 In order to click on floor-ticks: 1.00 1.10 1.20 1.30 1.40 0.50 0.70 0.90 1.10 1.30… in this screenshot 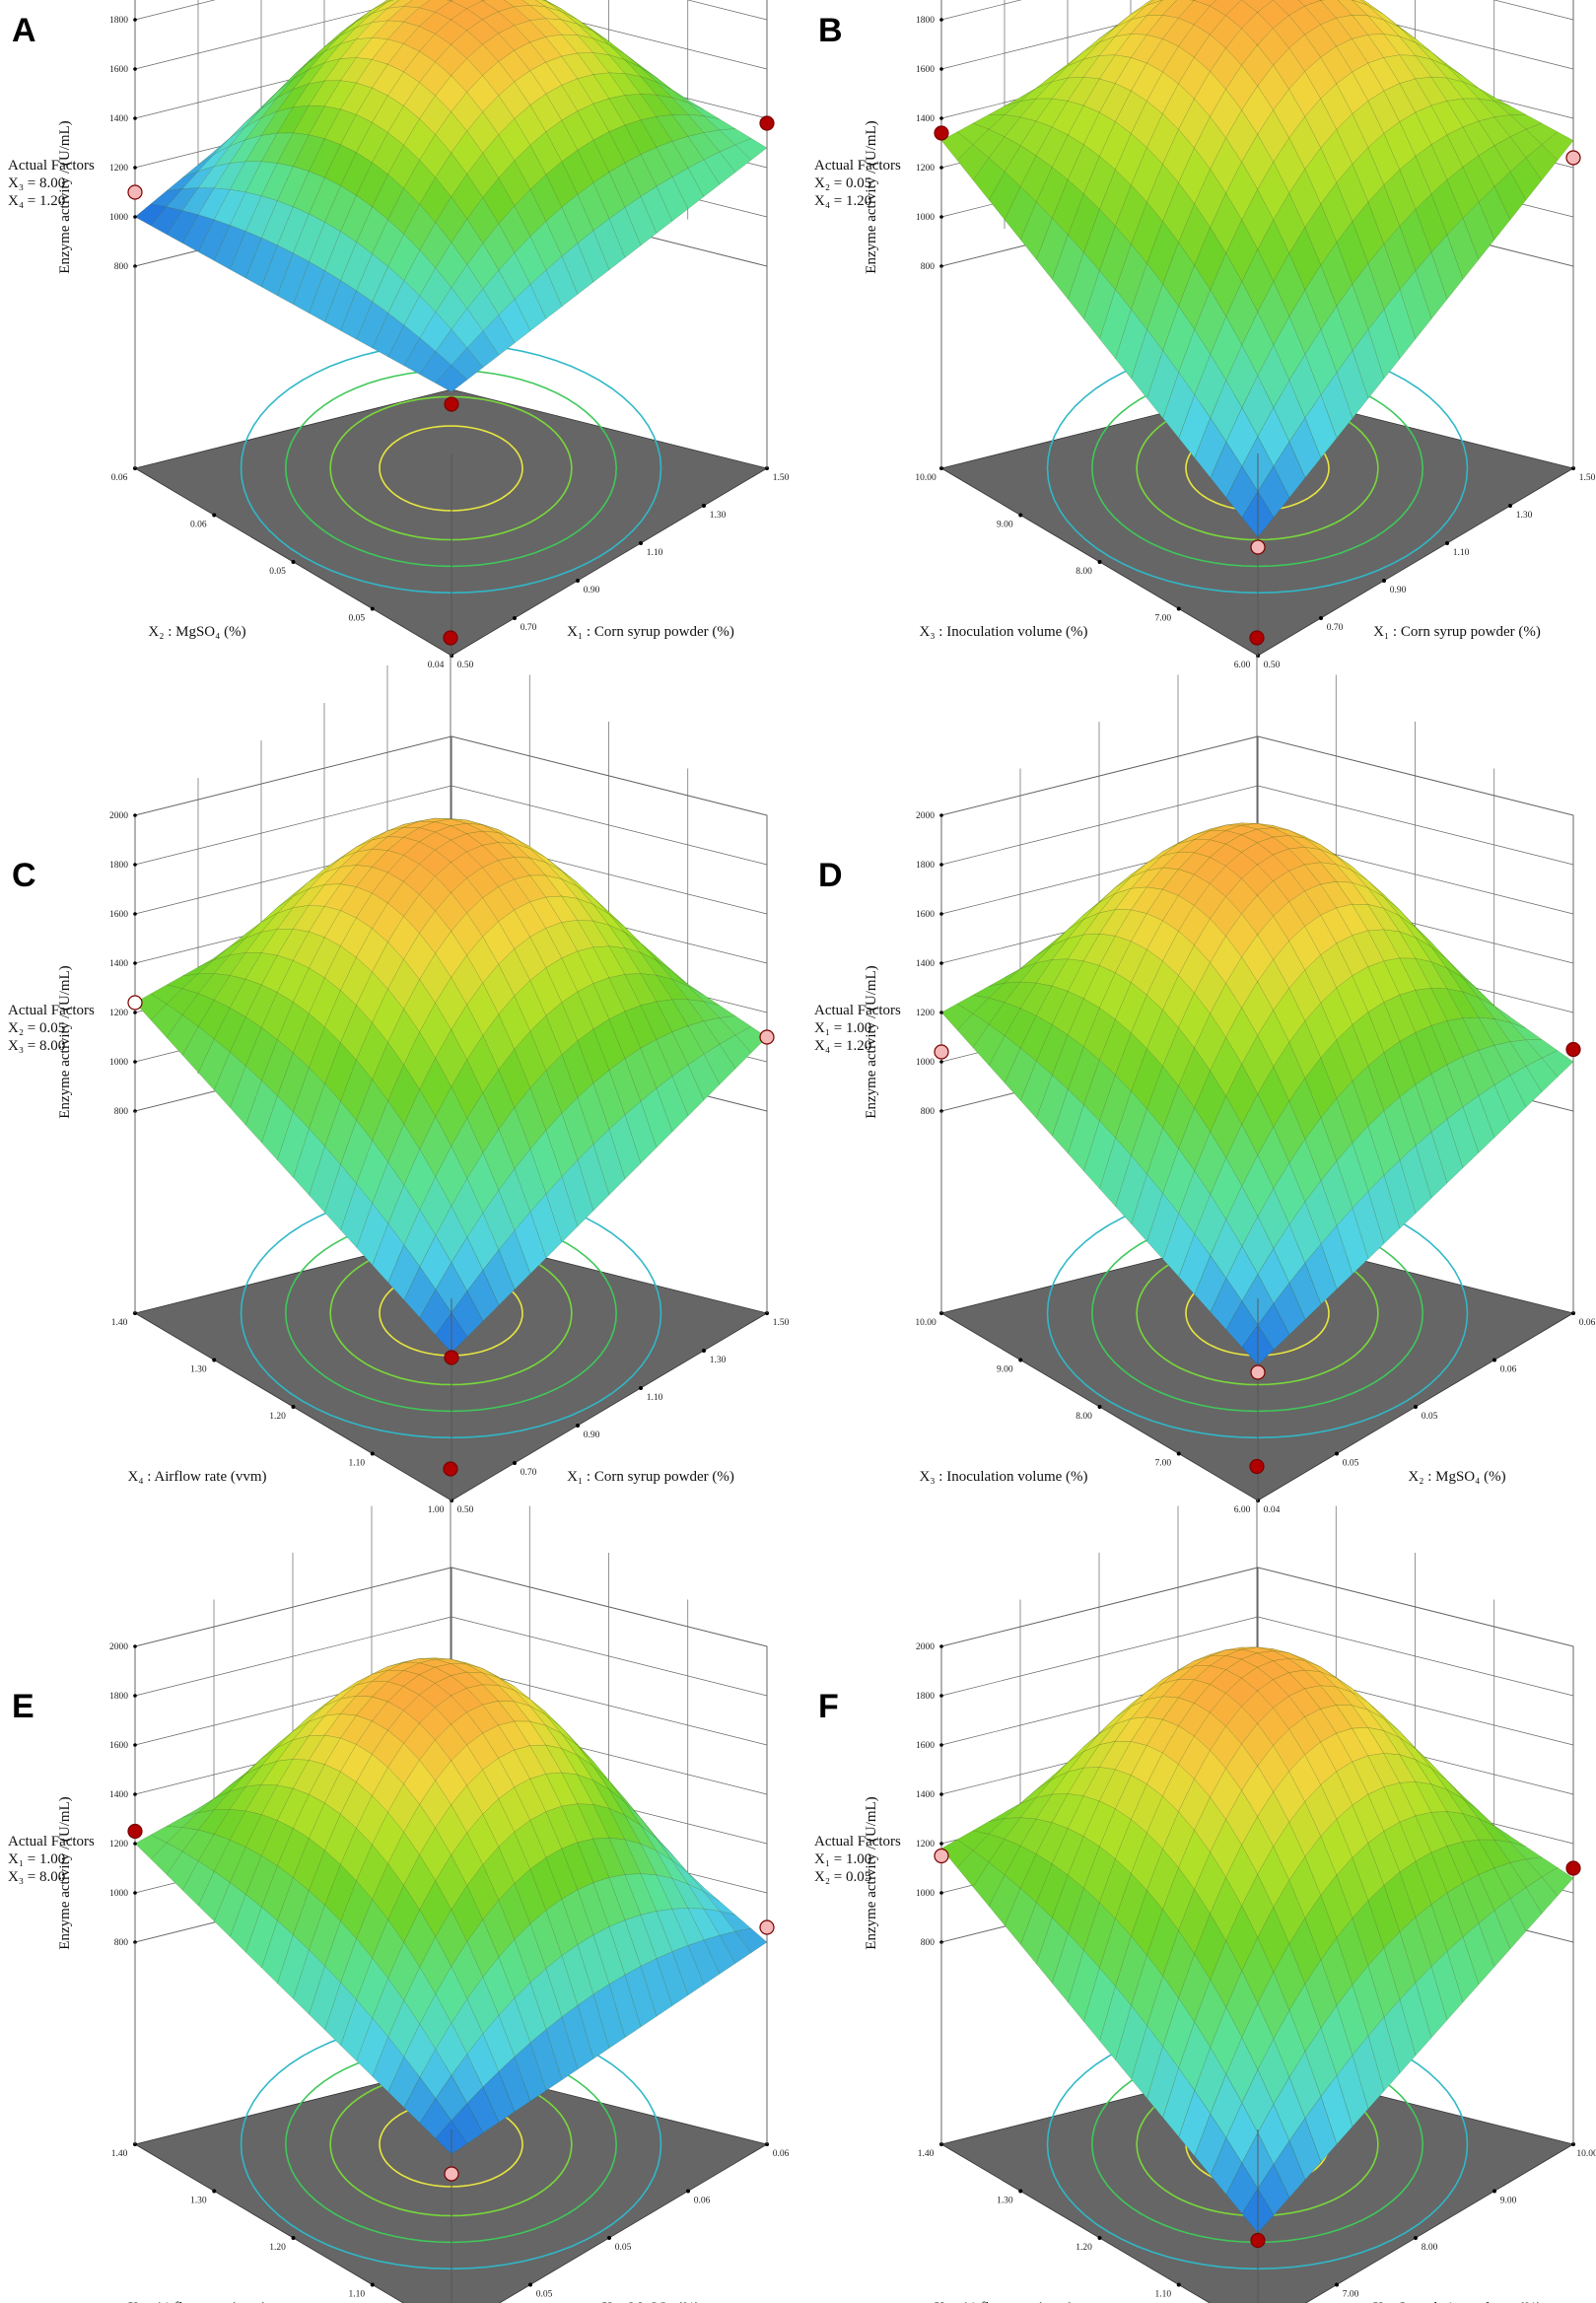, I will do `click(450, 1413)`.